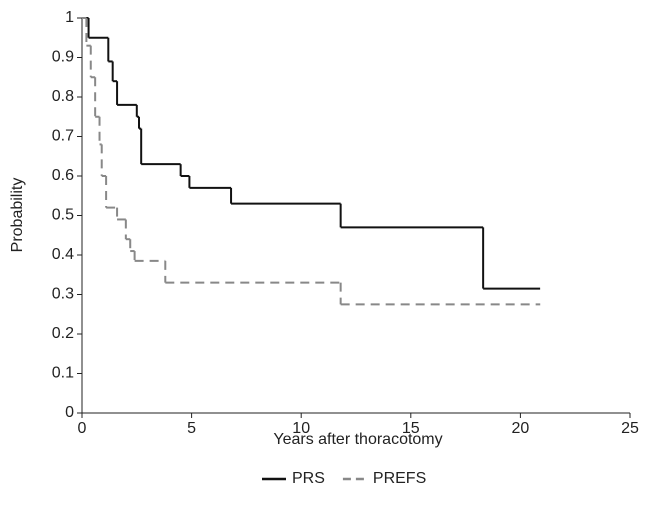 The height and width of the screenshot is (514, 654). Describe the element at coordinates (63, 136) in the screenshot. I see `y-tick-label: 0.7` at that location.